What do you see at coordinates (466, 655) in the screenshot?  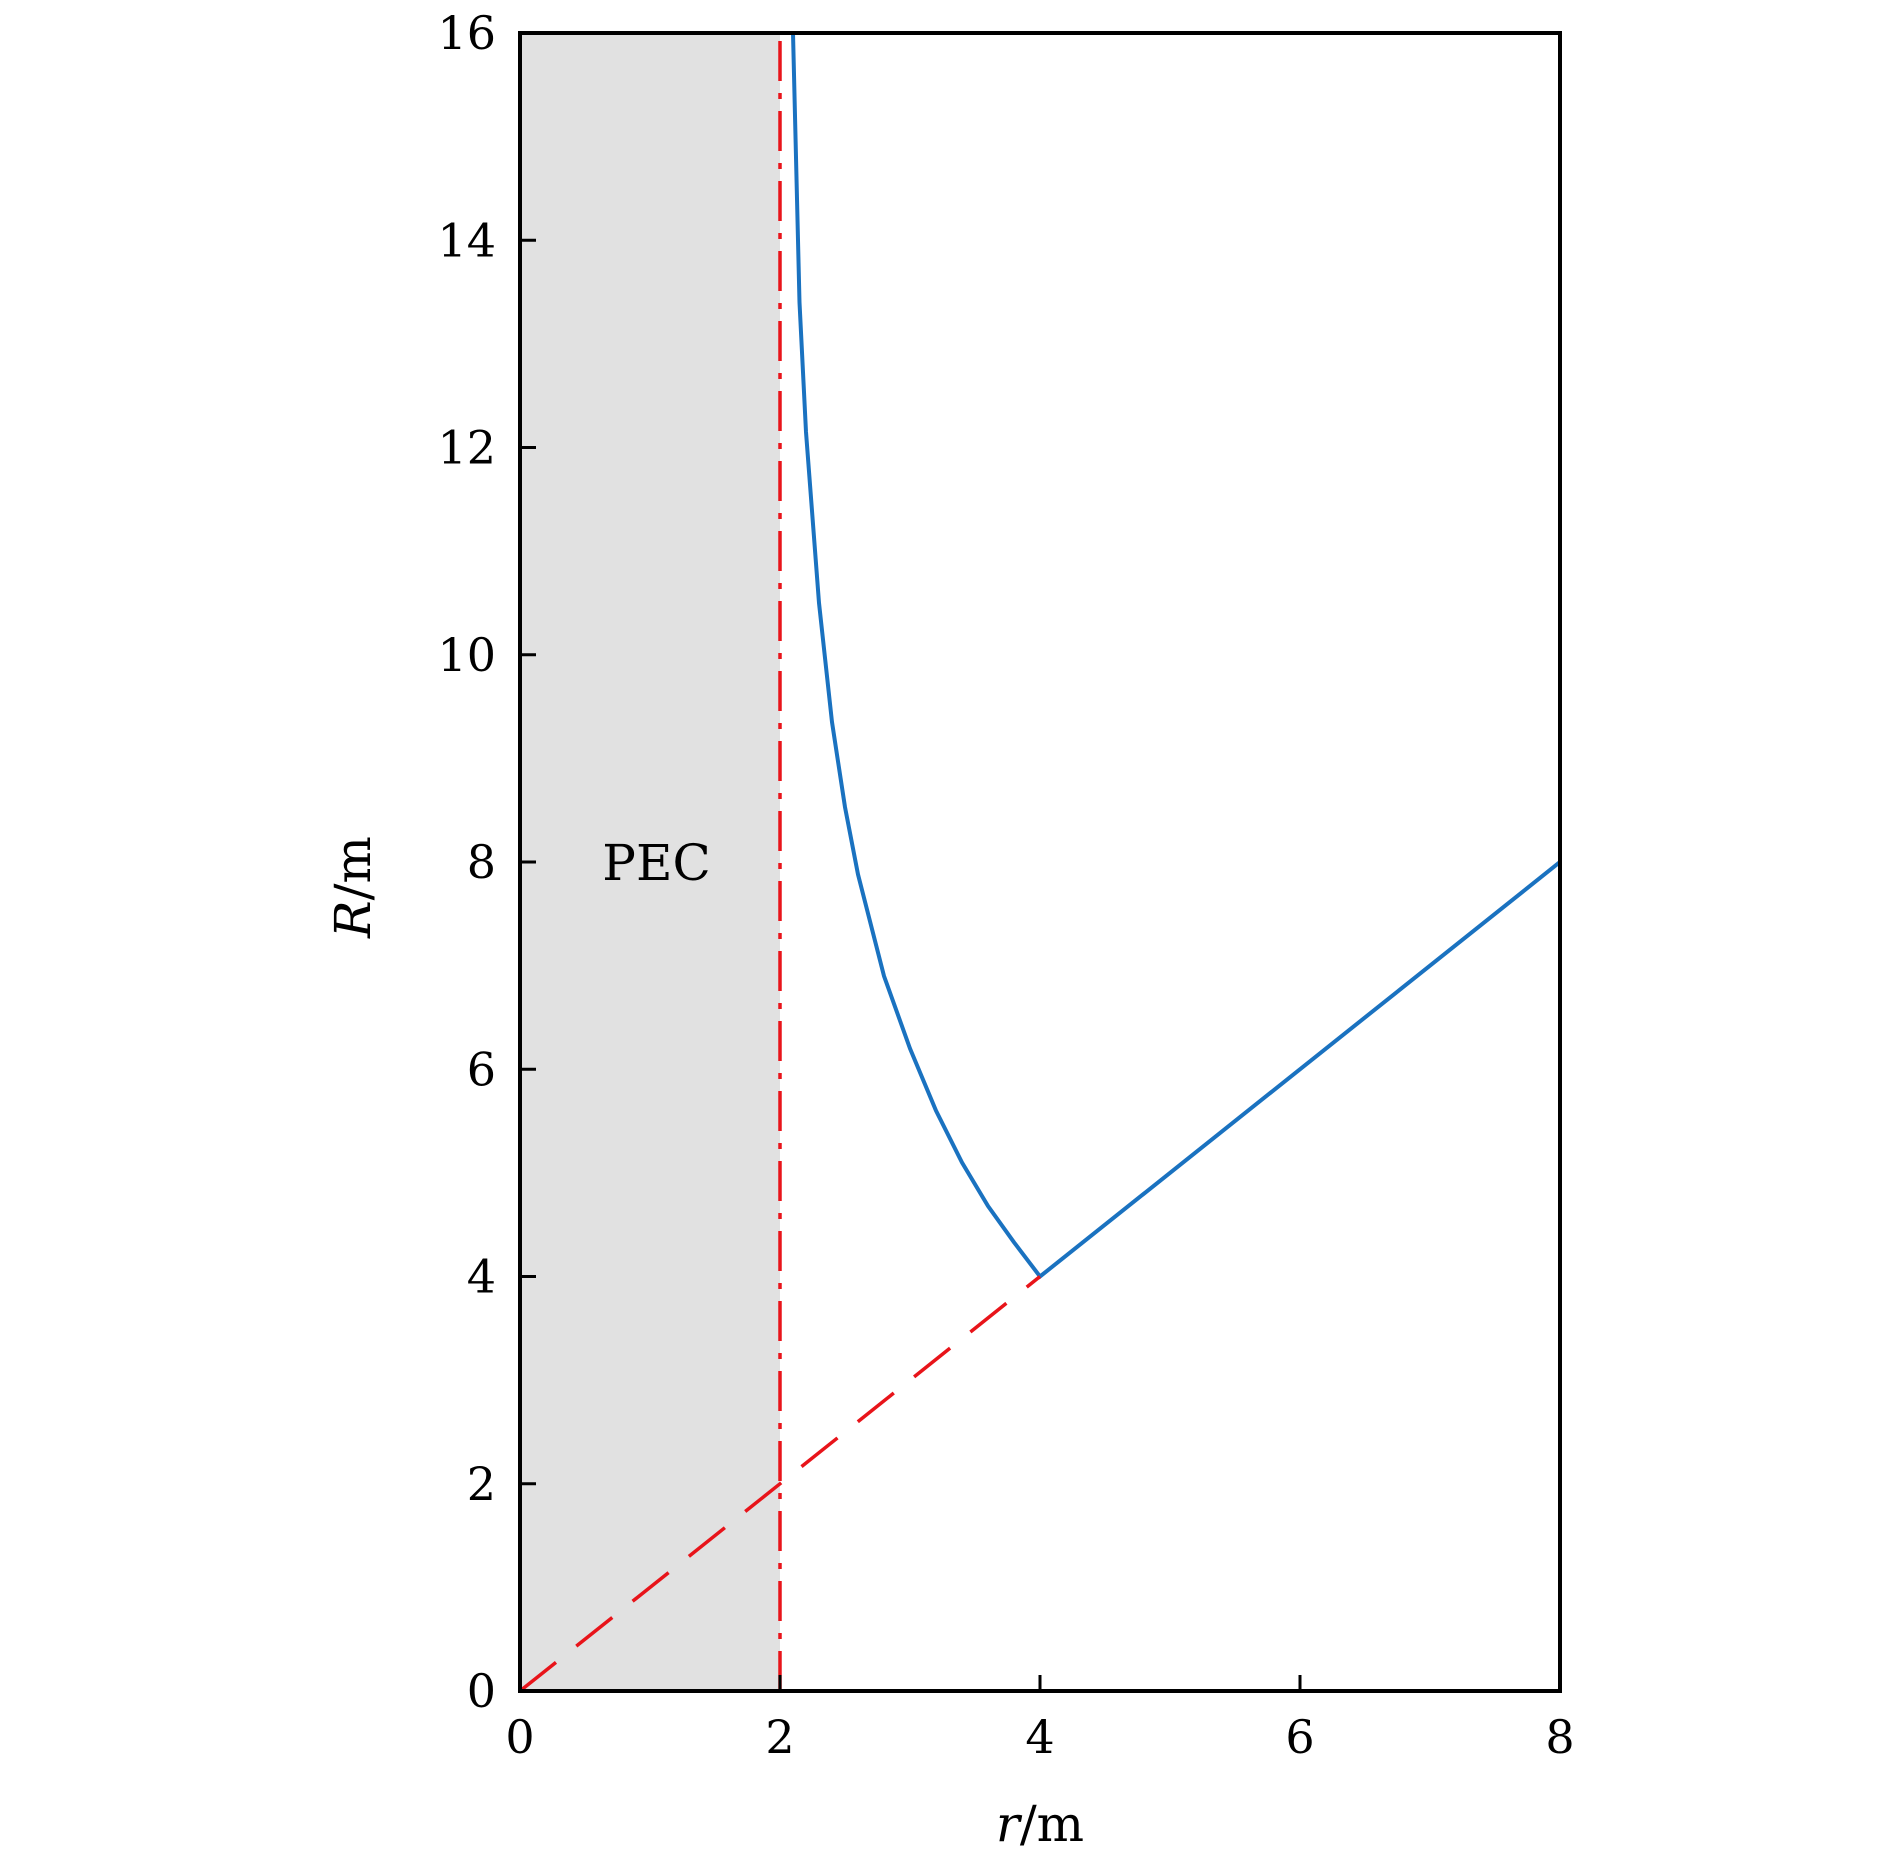 I see `y-tick-label: 10` at bounding box center [466, 655].